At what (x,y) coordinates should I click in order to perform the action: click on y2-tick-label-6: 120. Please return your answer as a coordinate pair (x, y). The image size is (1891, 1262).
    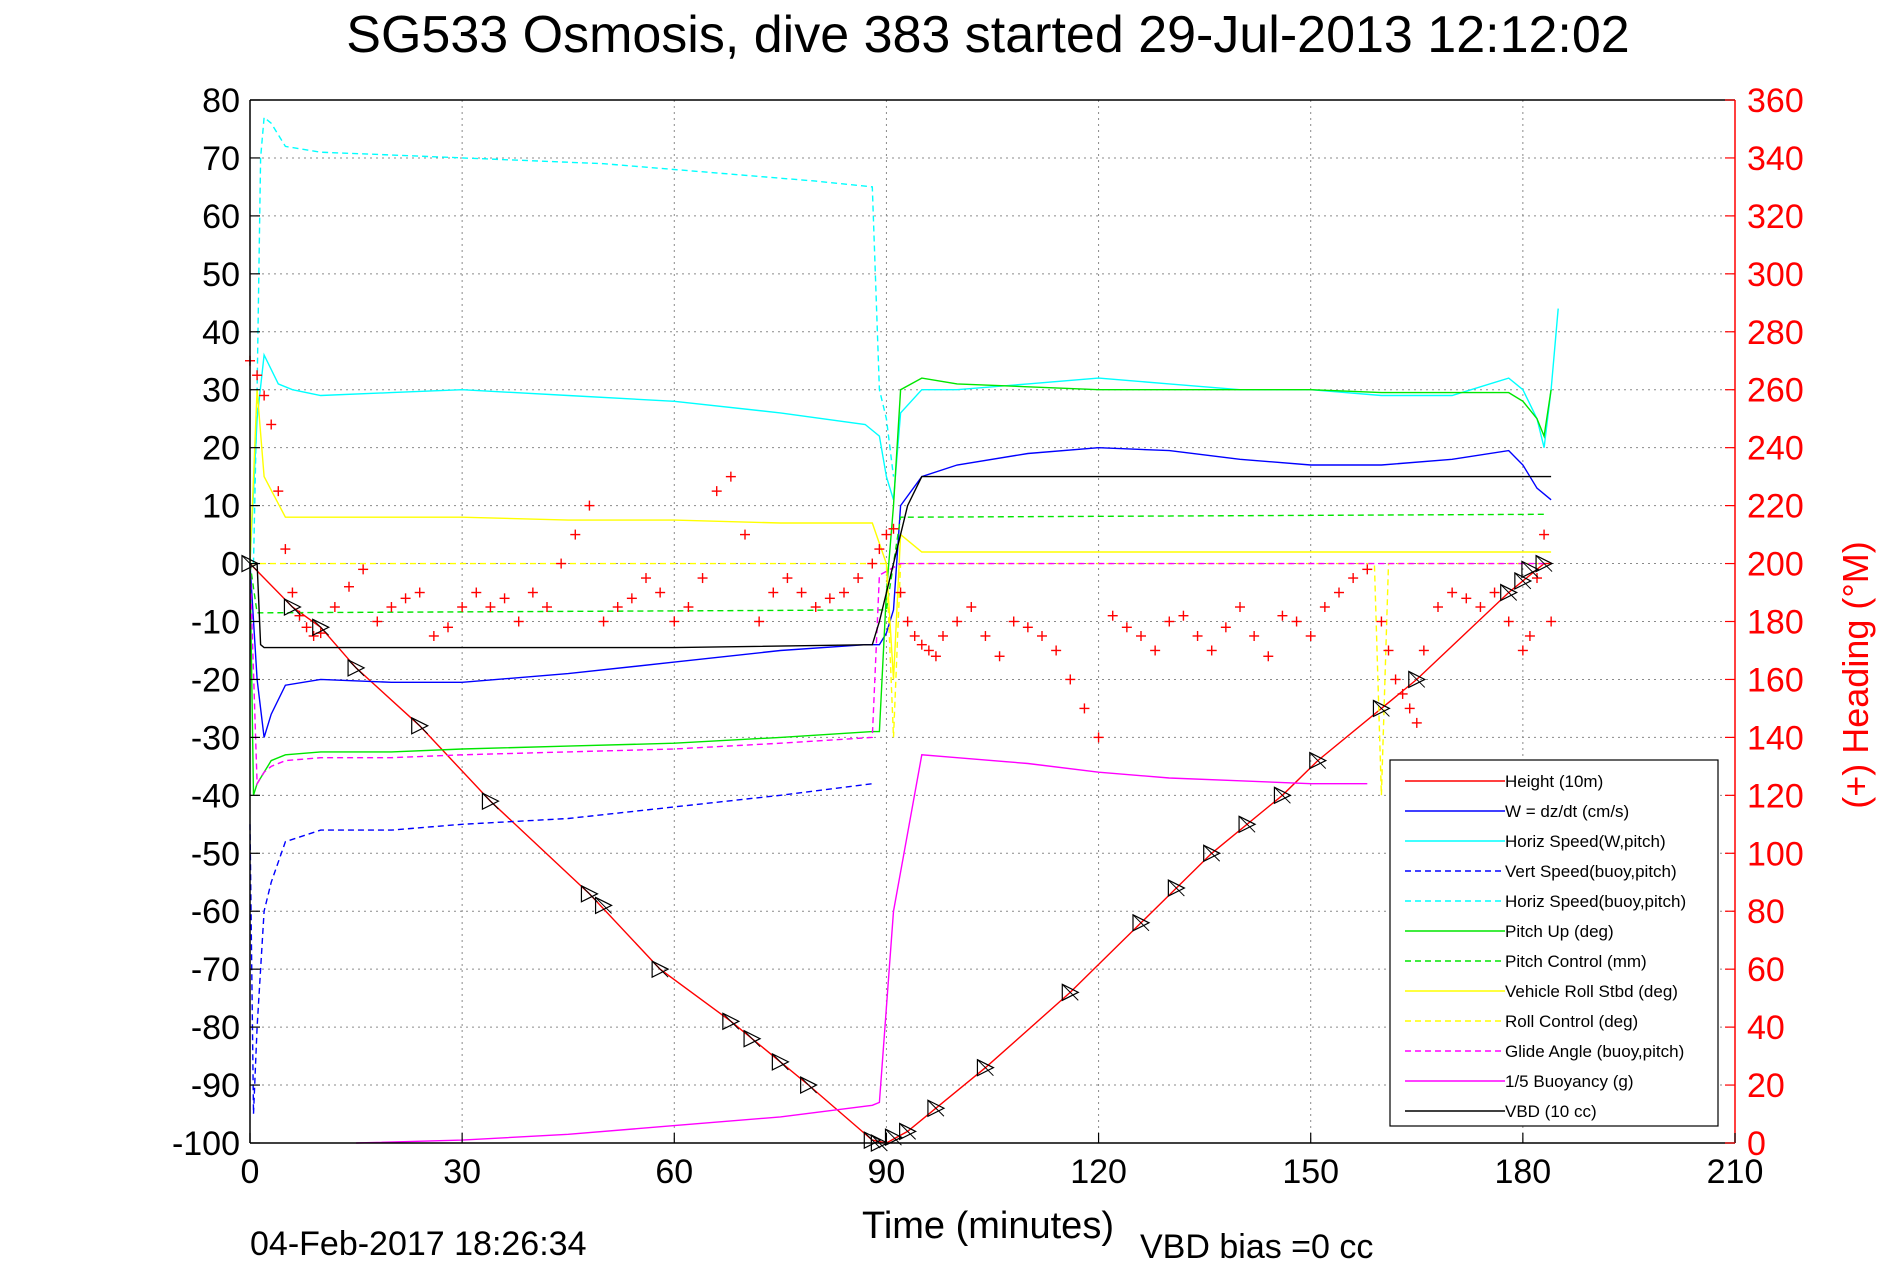
    Looking at the image, I should click on (1775, 796).